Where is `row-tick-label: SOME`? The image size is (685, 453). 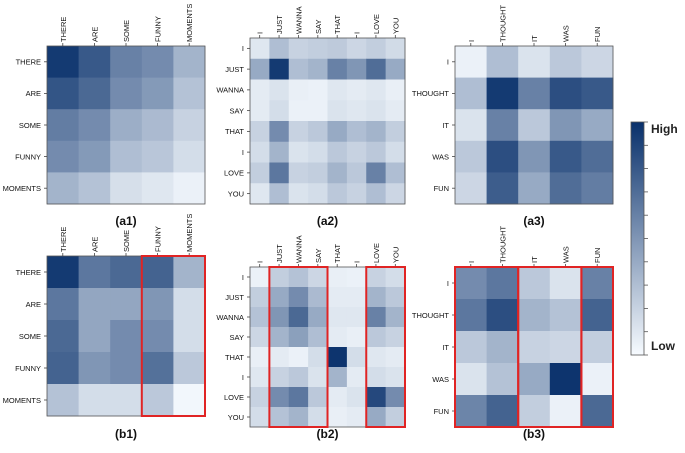
row-tick-label: SOME is located at coordinates (30, 125).